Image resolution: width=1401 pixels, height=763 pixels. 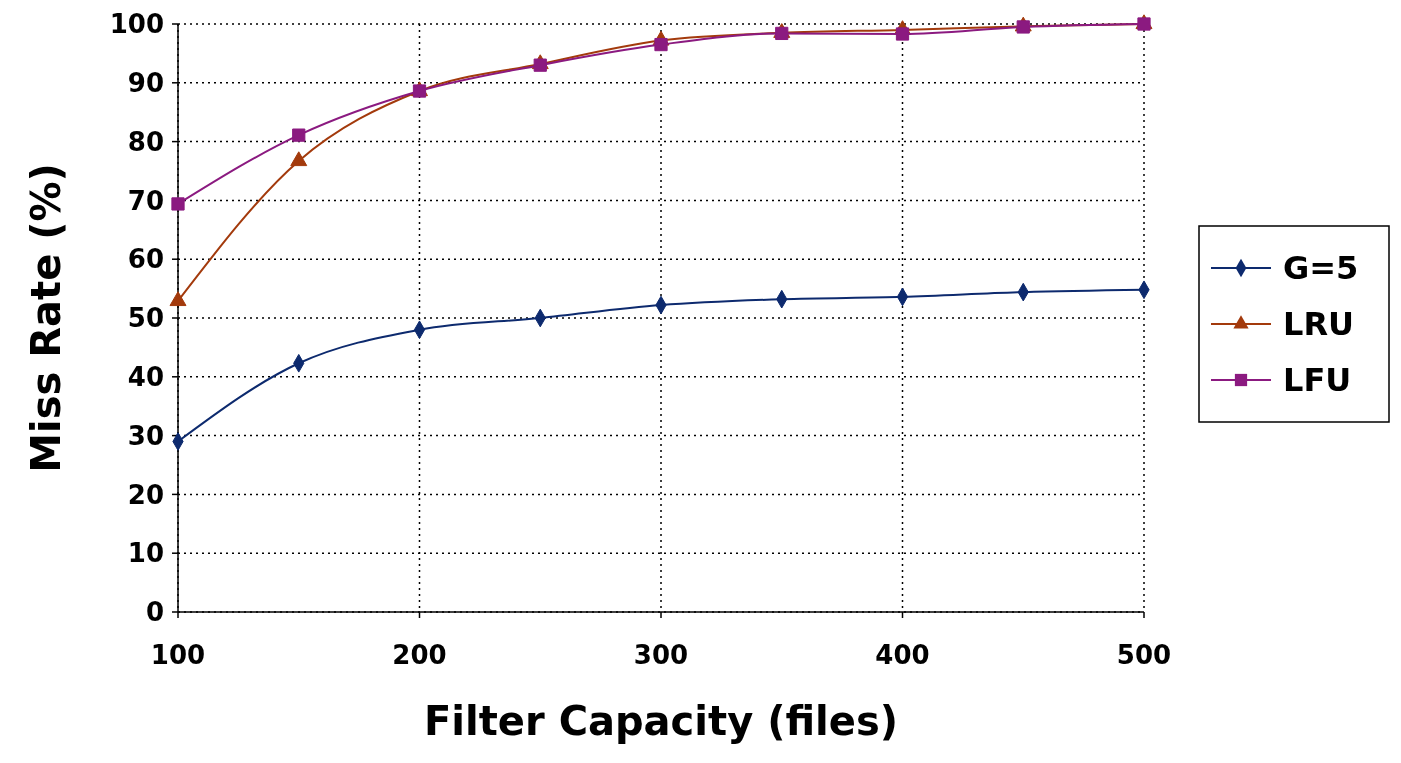 I want to click on y-tick-label: 40, so click(x=145, y=376).